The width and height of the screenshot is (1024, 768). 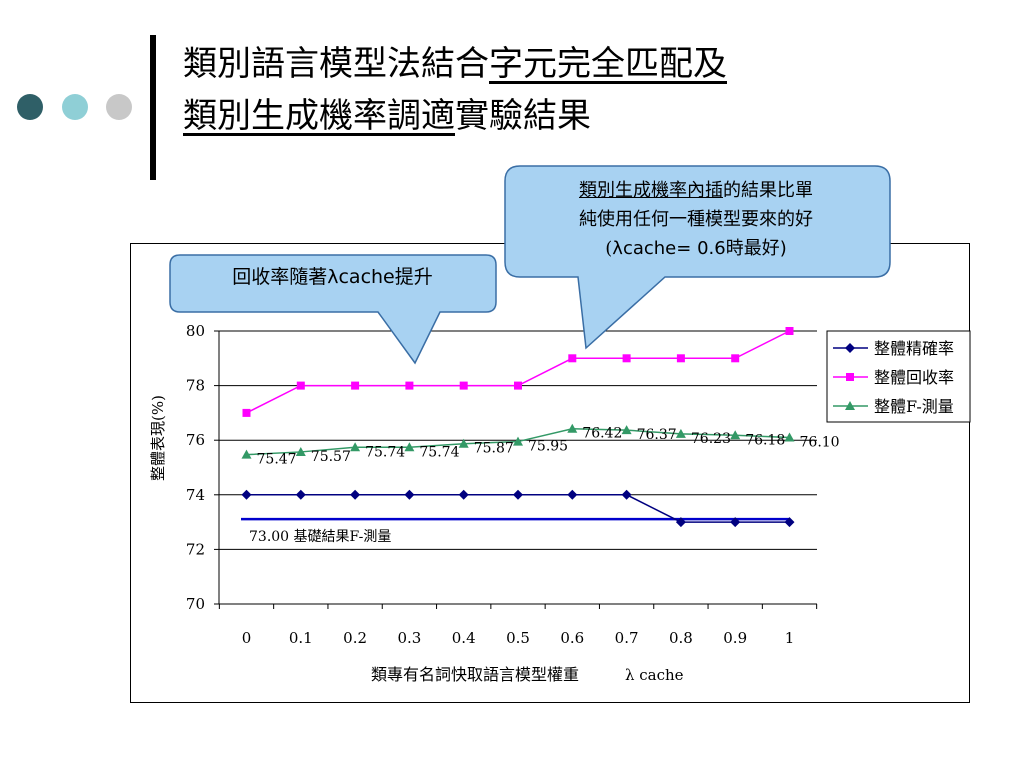 I want to click on x-axis-title: 類專有名詞快取語言模型權重, so click(x=475, y=674).